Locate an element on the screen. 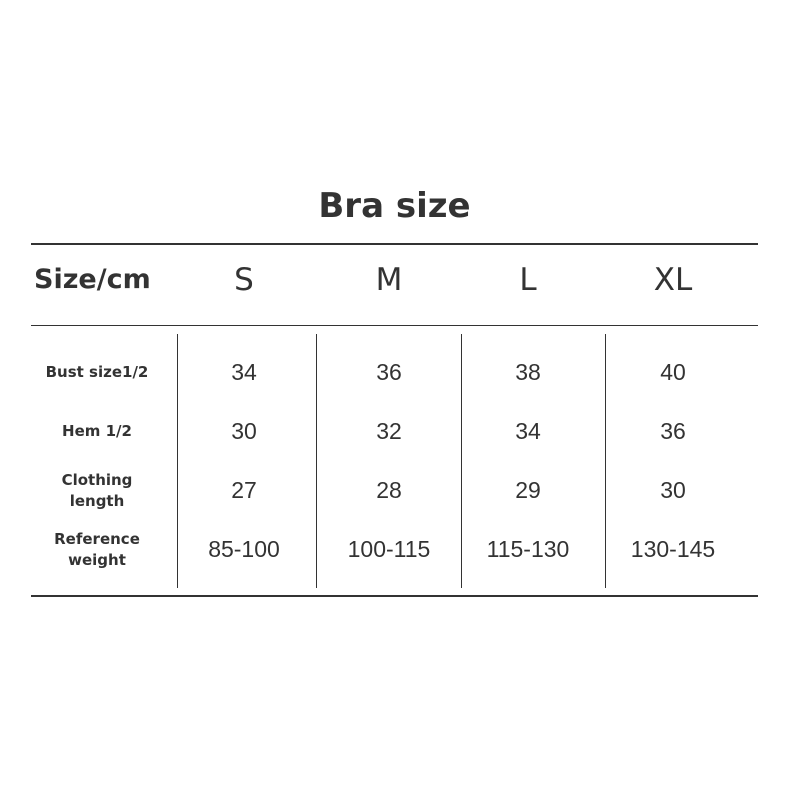 The width and height of the screenshot is (789, 789). table-cell: 28 is located at coordinates (389, 490).